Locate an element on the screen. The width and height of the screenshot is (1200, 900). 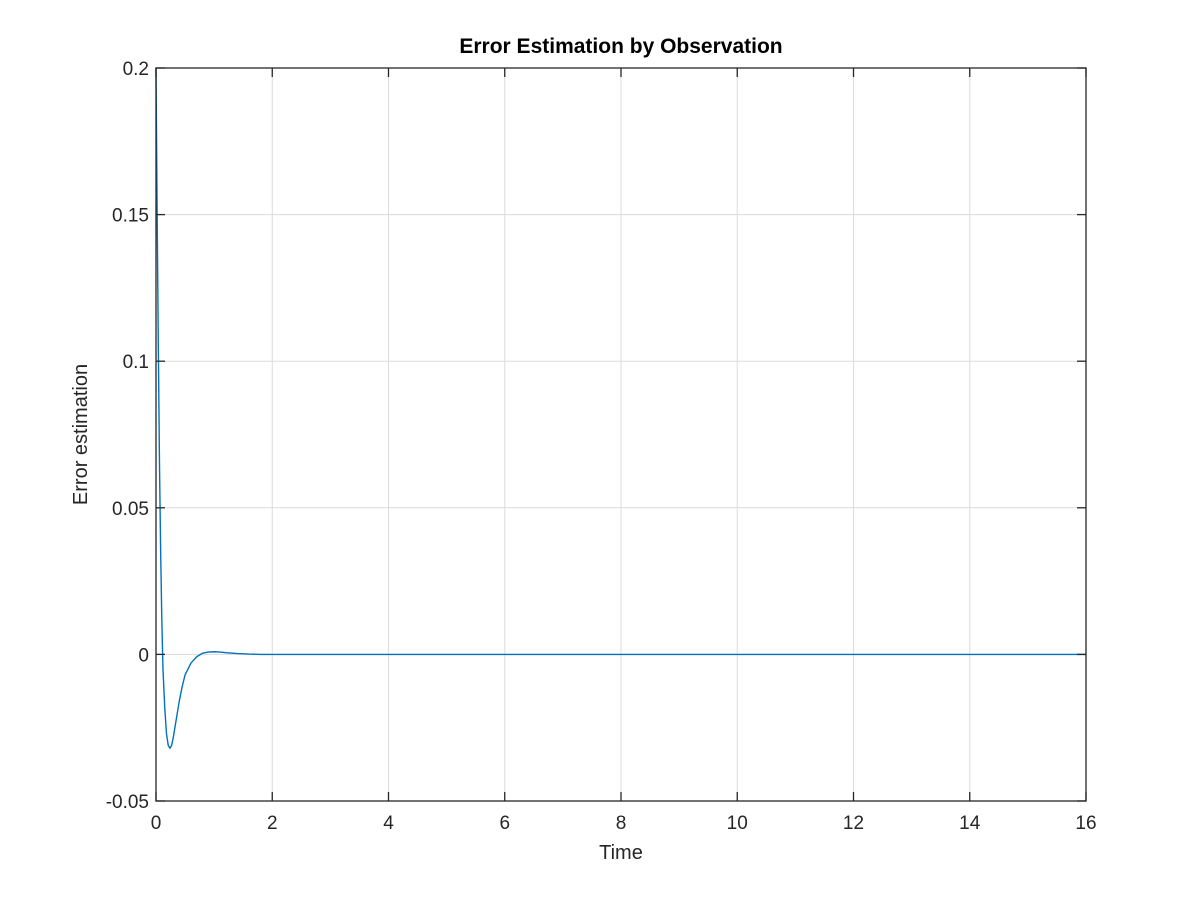
x-tick-label: 8 is located at coordinates (621, 823).